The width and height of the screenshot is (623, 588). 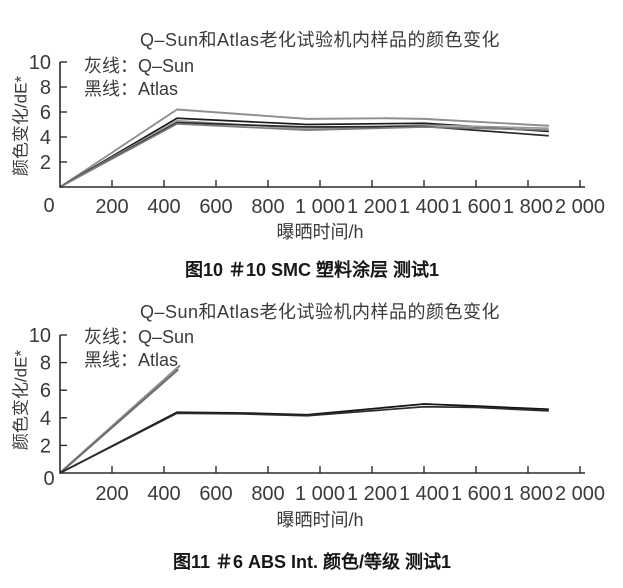 I want to click on chart1-legend-black-line-label: 黑线：Atlas, so click(x=131, y=89).